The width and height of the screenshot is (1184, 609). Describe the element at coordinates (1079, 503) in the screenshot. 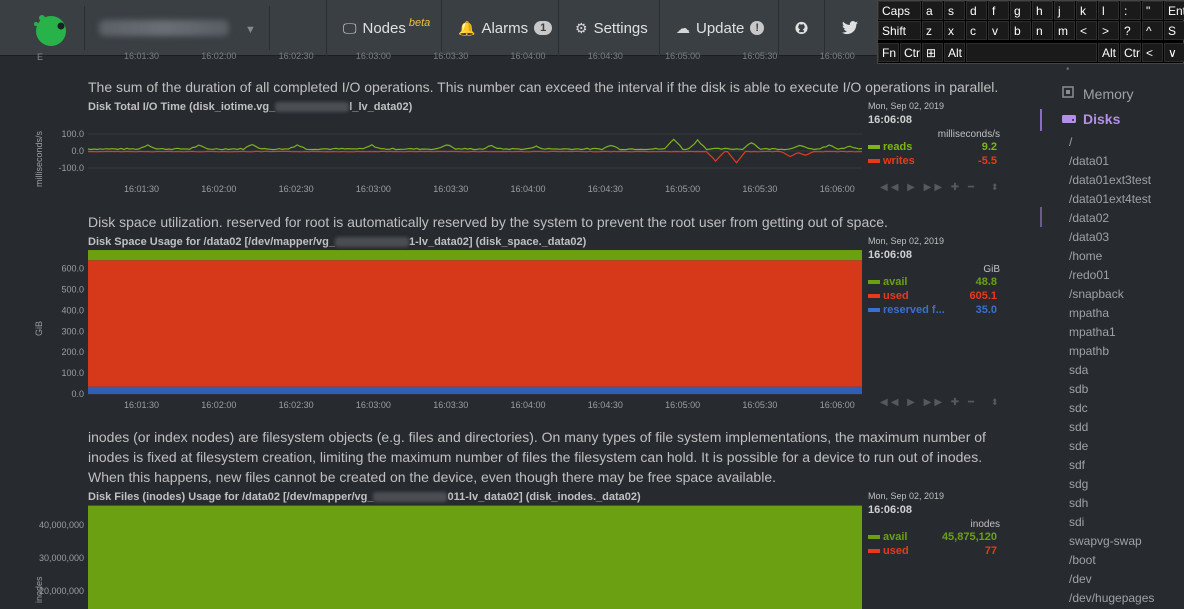

I see `sidebar-item-disk: sdh` at that location.